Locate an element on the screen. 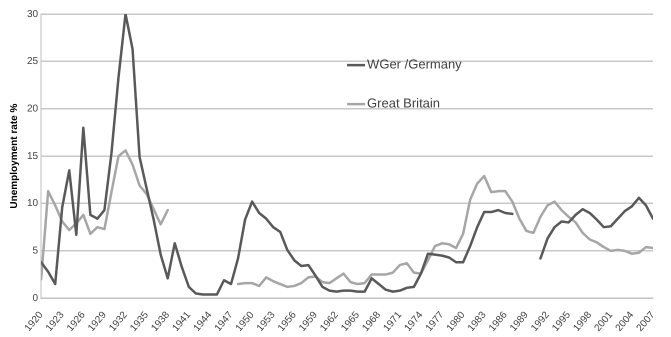 The width and height of the screenshot is (671, 337). y-tick-label: 30 is located at coordinates (33, 14).